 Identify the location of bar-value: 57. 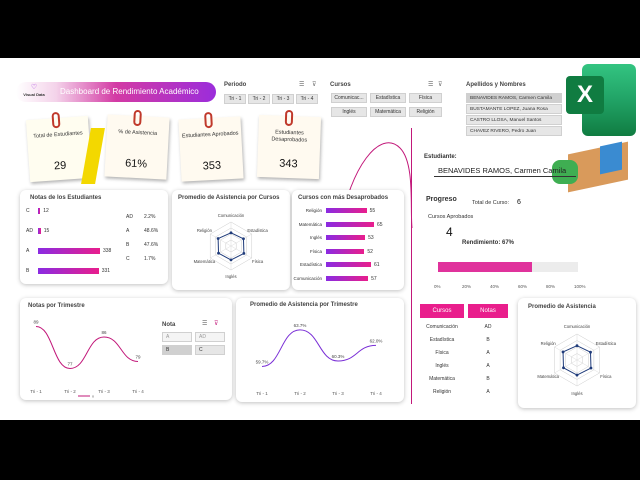
(374, 278).